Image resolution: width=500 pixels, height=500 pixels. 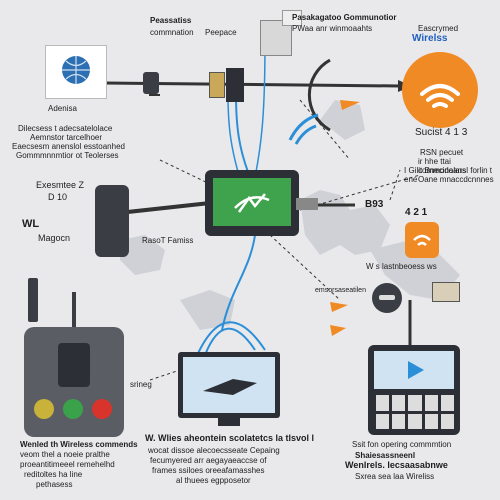 What do you see at coordinates (214, 450) in the screenshot?
I see `bottom-center-1: wocat dissoe alecoecsseate Cepaing` at bounding box center [214, 450].